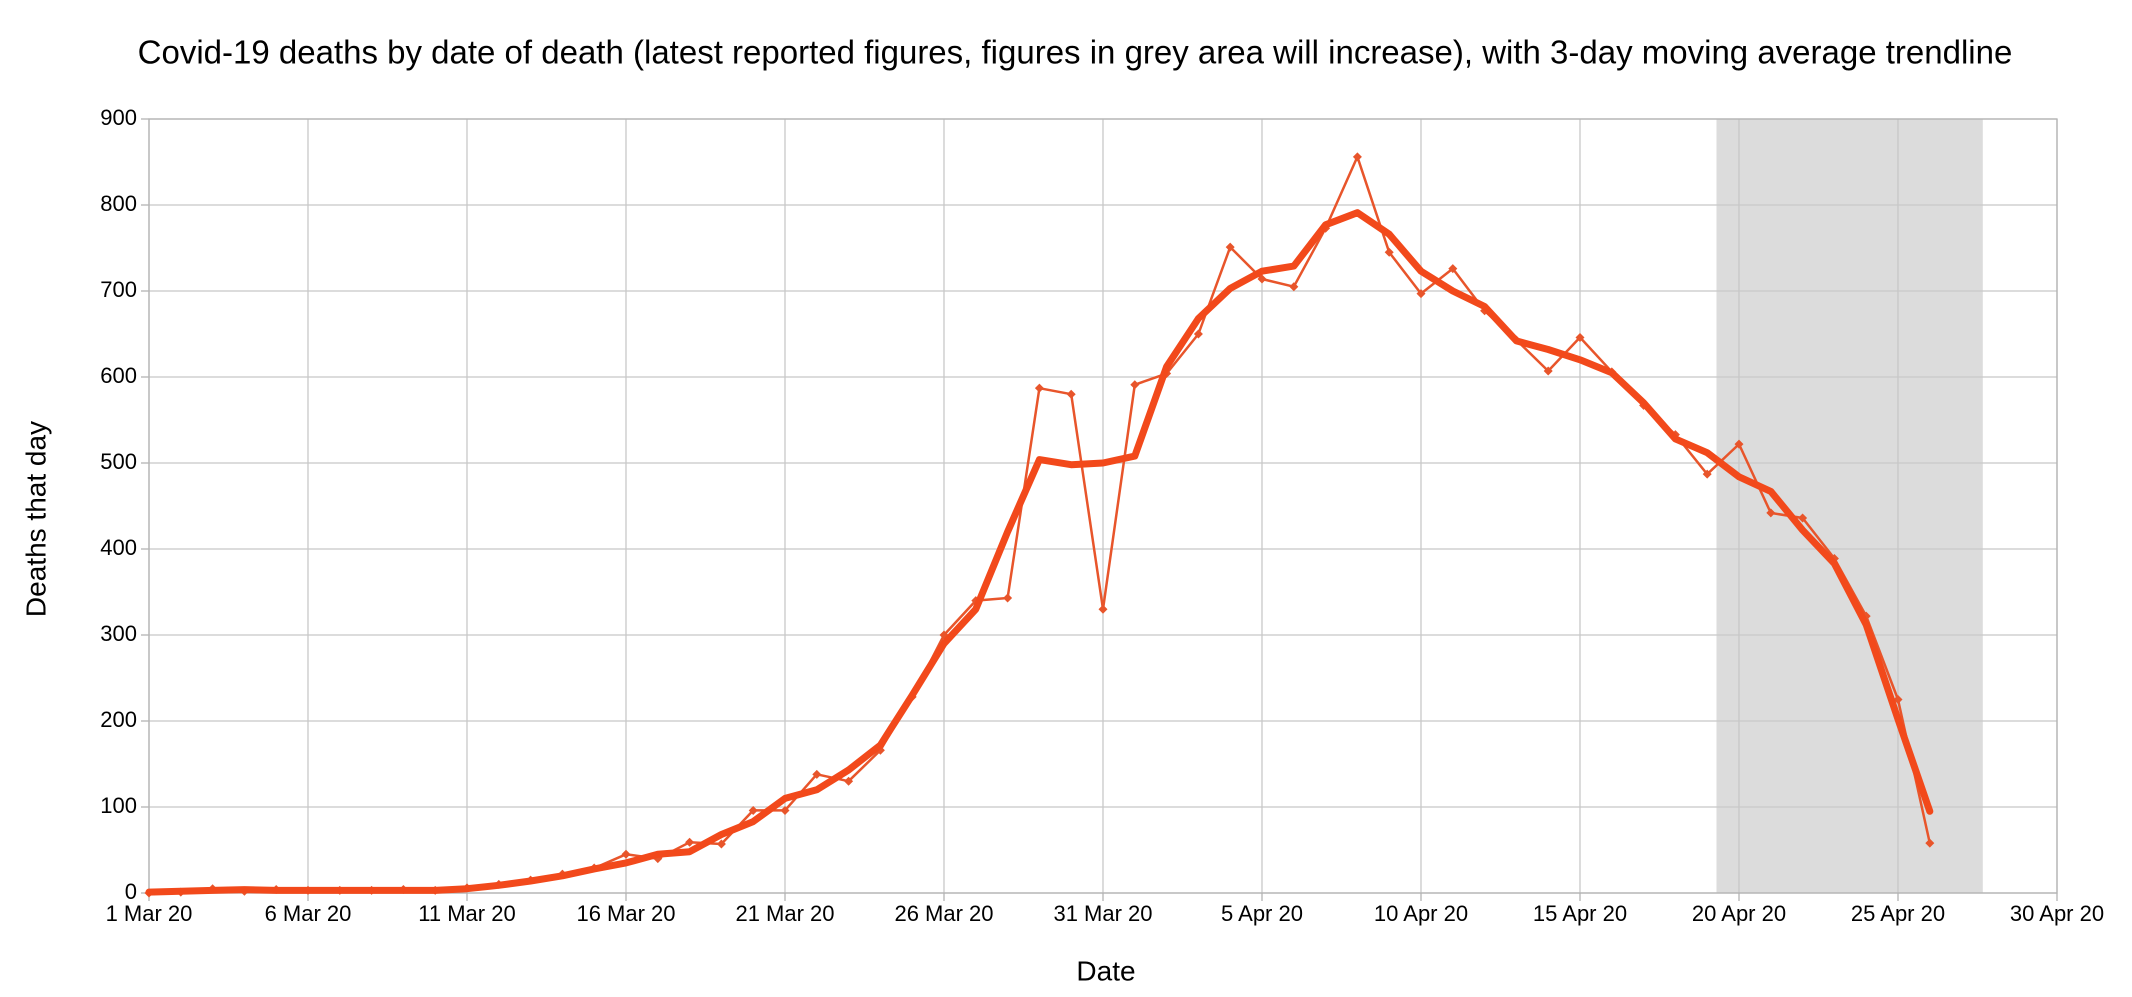 Image resolution: width=2132 pixels, height=997 pixels. Describe the element at coordinates (1898, 913) in the screenshot. I see `x-tick-label: 25 Apr 20` at that location.